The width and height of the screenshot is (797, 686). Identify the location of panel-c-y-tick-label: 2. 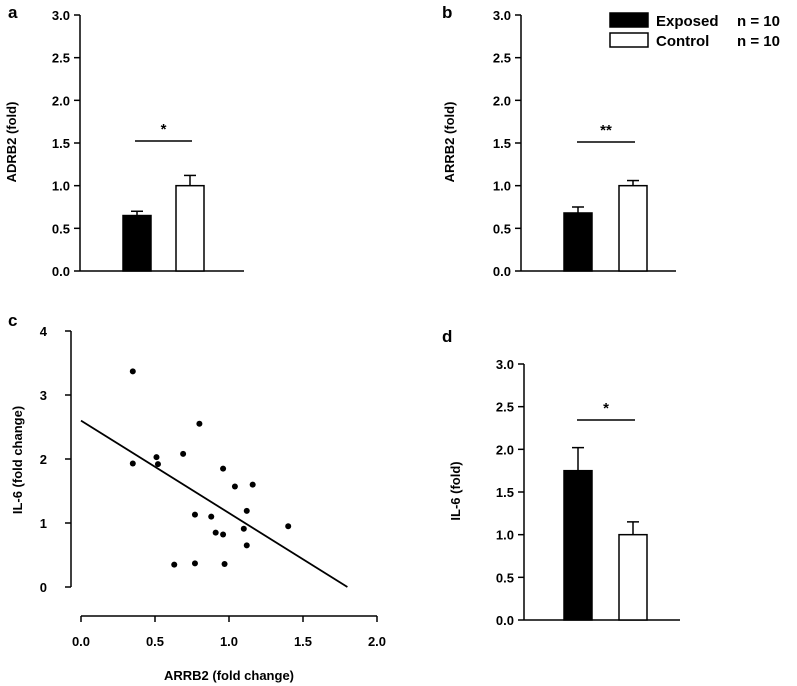
(43, 459).